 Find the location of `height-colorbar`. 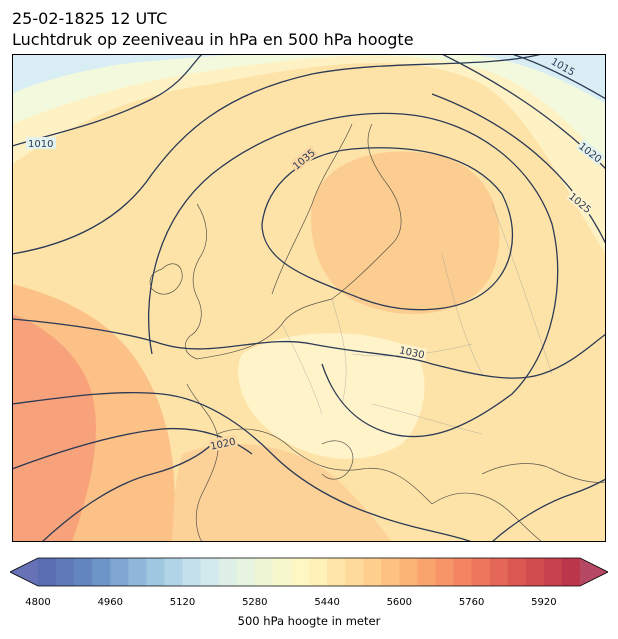

height-colorbar is located at coordinates (309, 572).